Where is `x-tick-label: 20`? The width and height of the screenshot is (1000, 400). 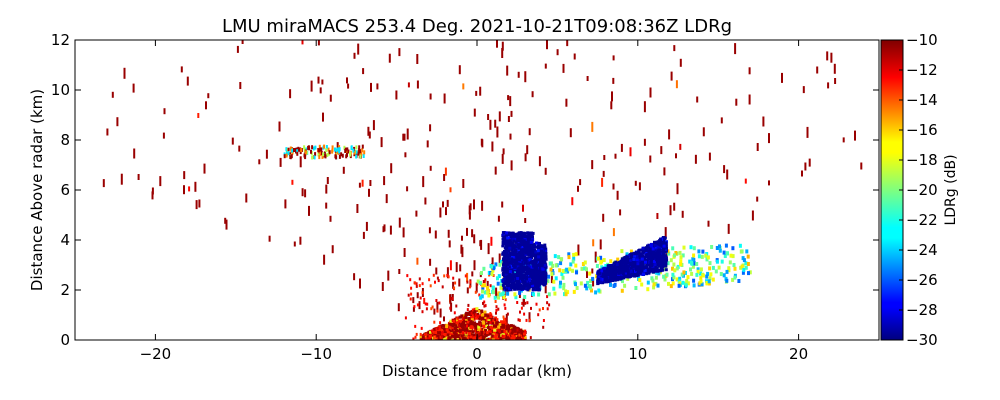
x-tick-label: 20 is located at coordinates (798, 354).